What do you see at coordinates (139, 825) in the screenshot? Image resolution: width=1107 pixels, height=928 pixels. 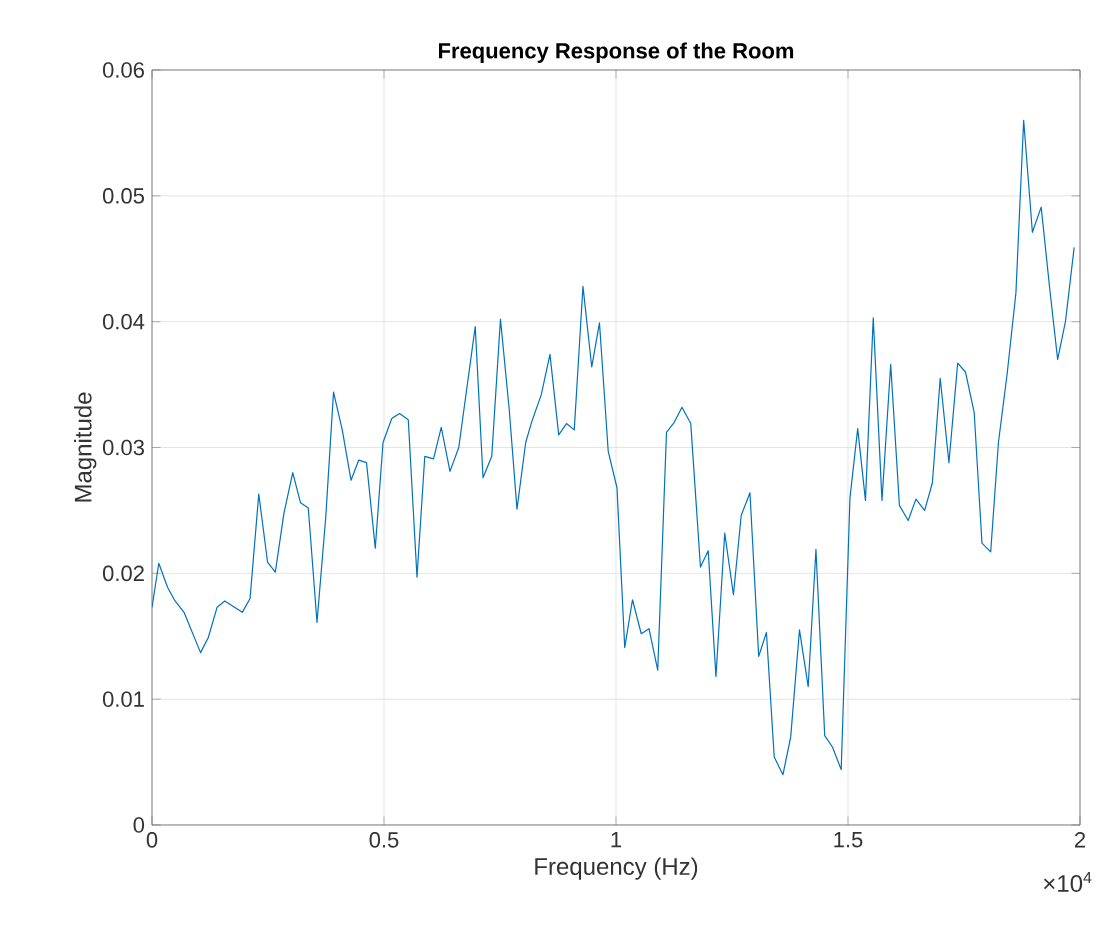 I see `y-tick-label: 0` at bounding box center [139, 825].